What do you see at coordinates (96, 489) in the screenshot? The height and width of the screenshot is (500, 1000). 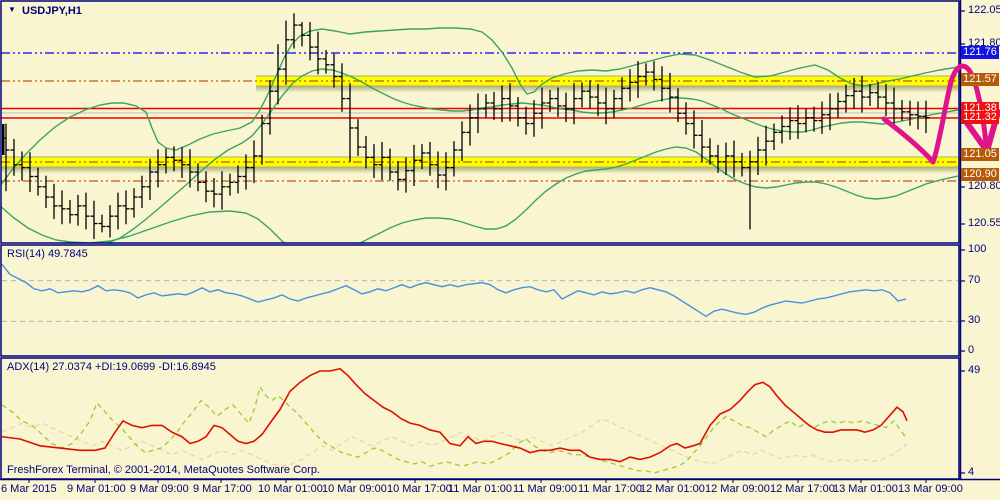 I see `time-axis-label: 9 Mar 01:00` at bounding box center [96, 489].